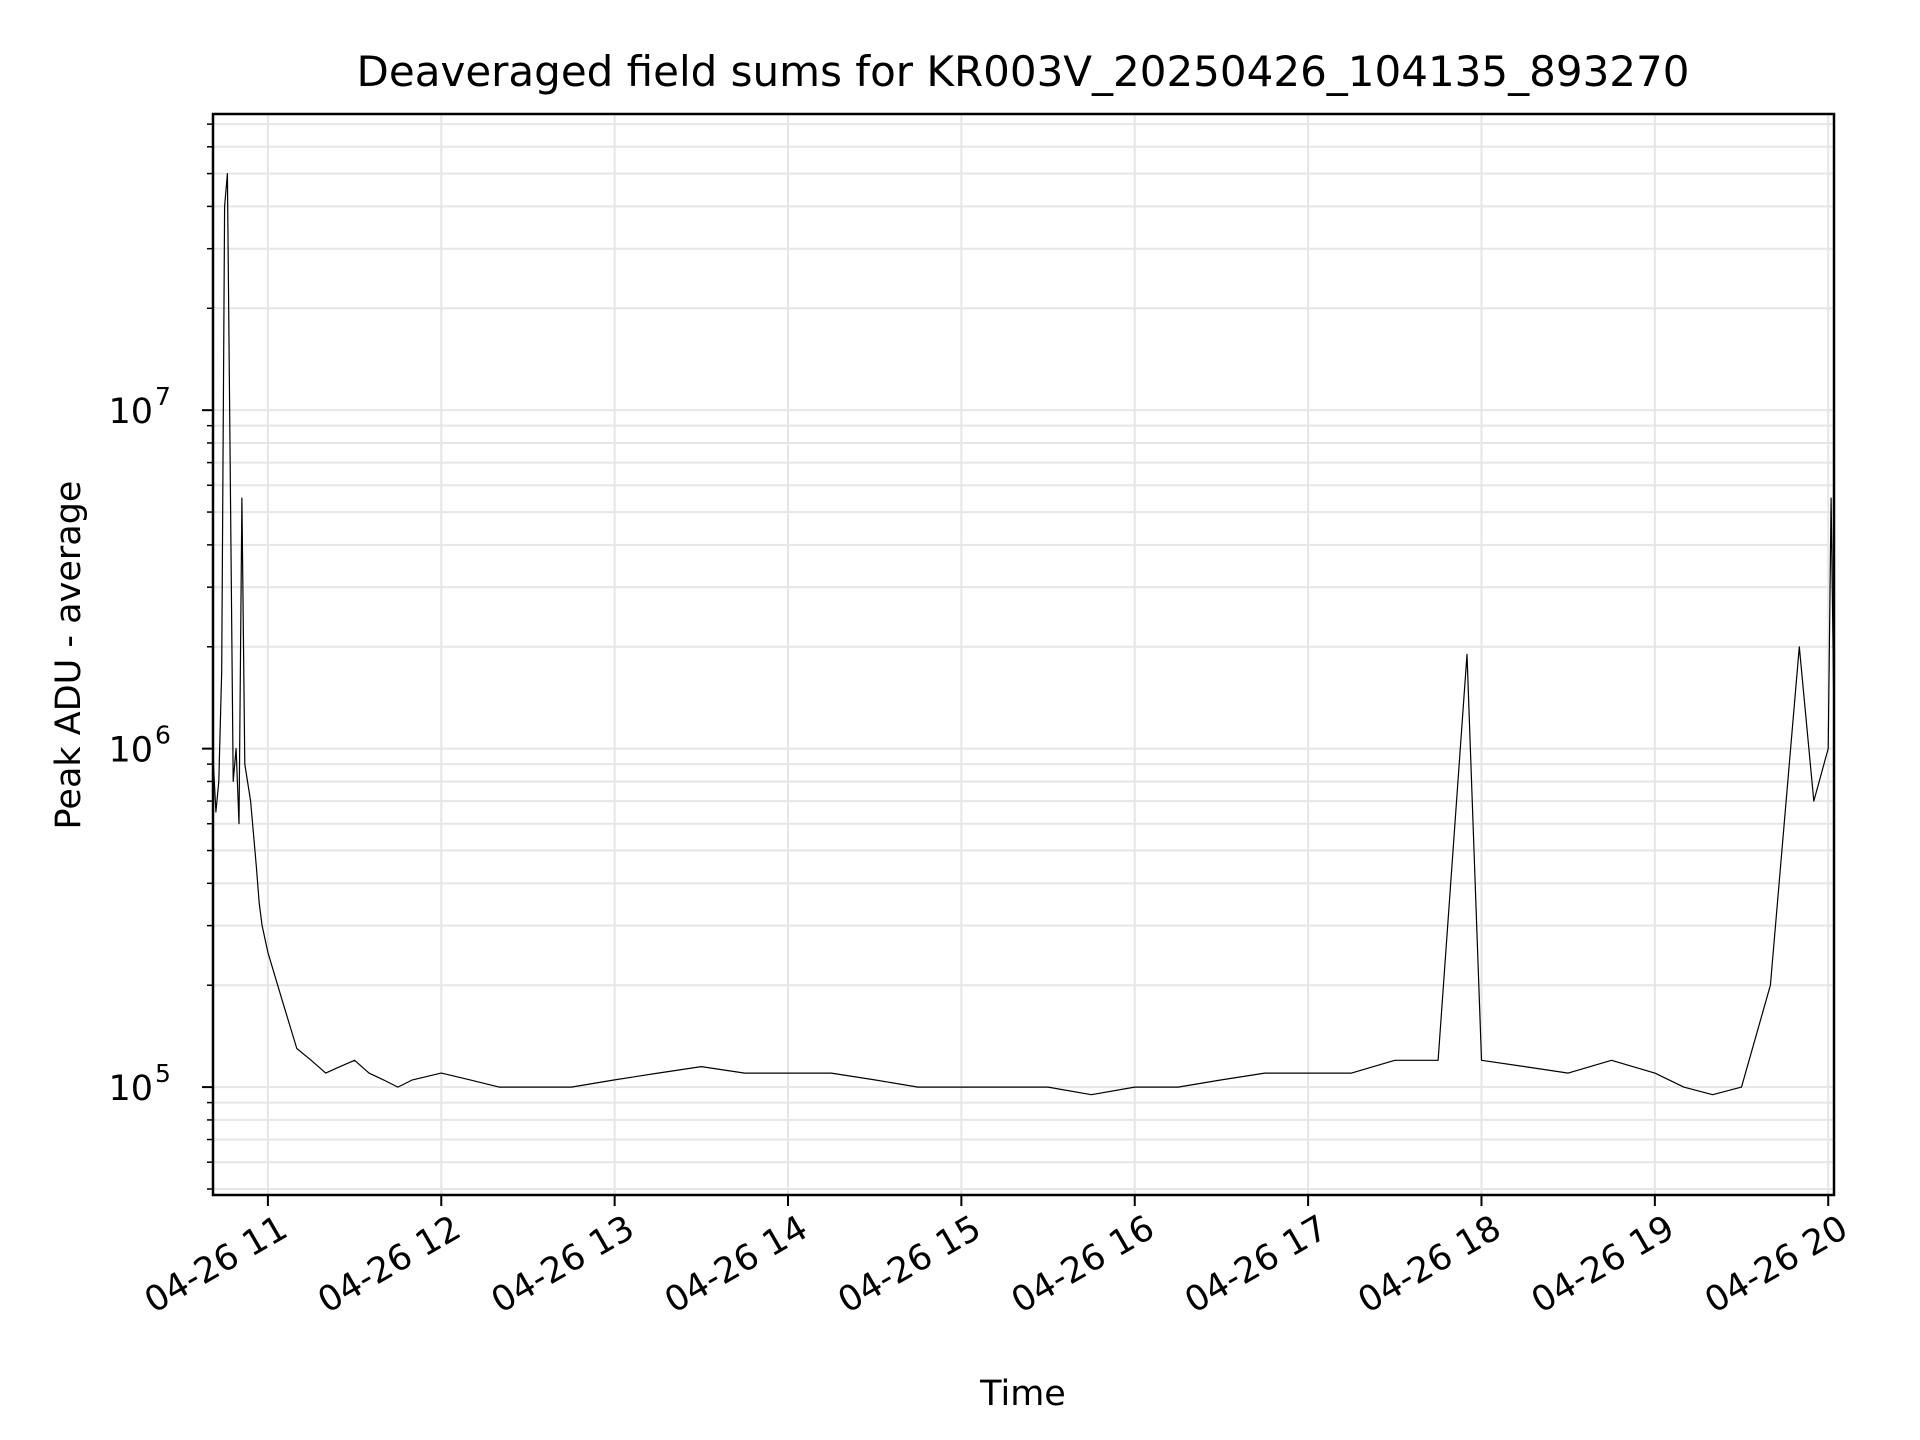 The width and height of the screenshot is (1920, 1440). I want to click on y-tick-exponent: 6, so click(163, 735).